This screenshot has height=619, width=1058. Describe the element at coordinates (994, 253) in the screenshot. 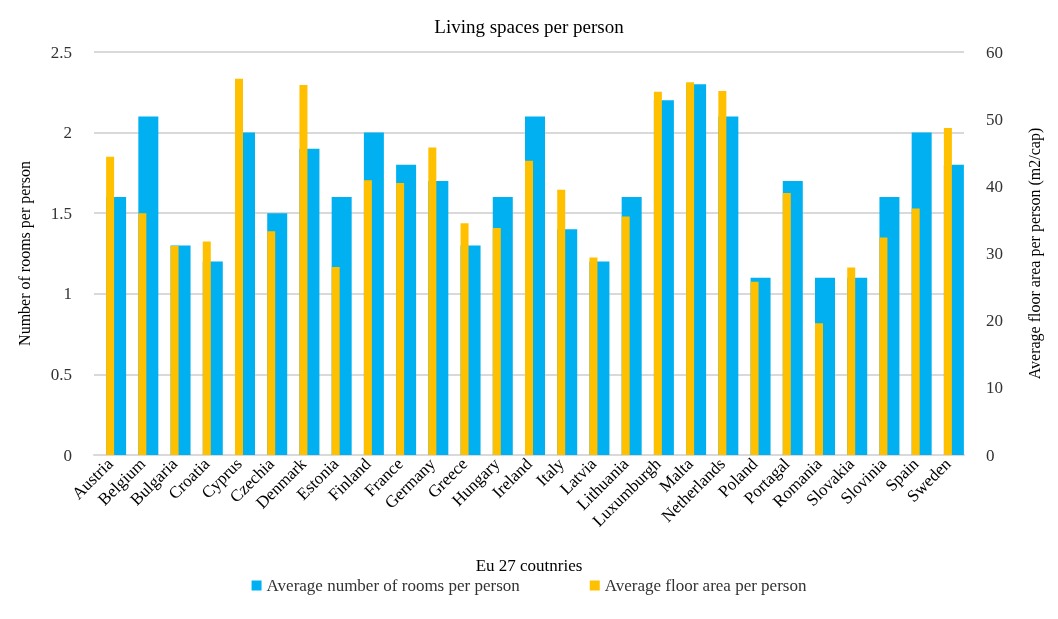

I see `y2-tick-label: 30` at that location.